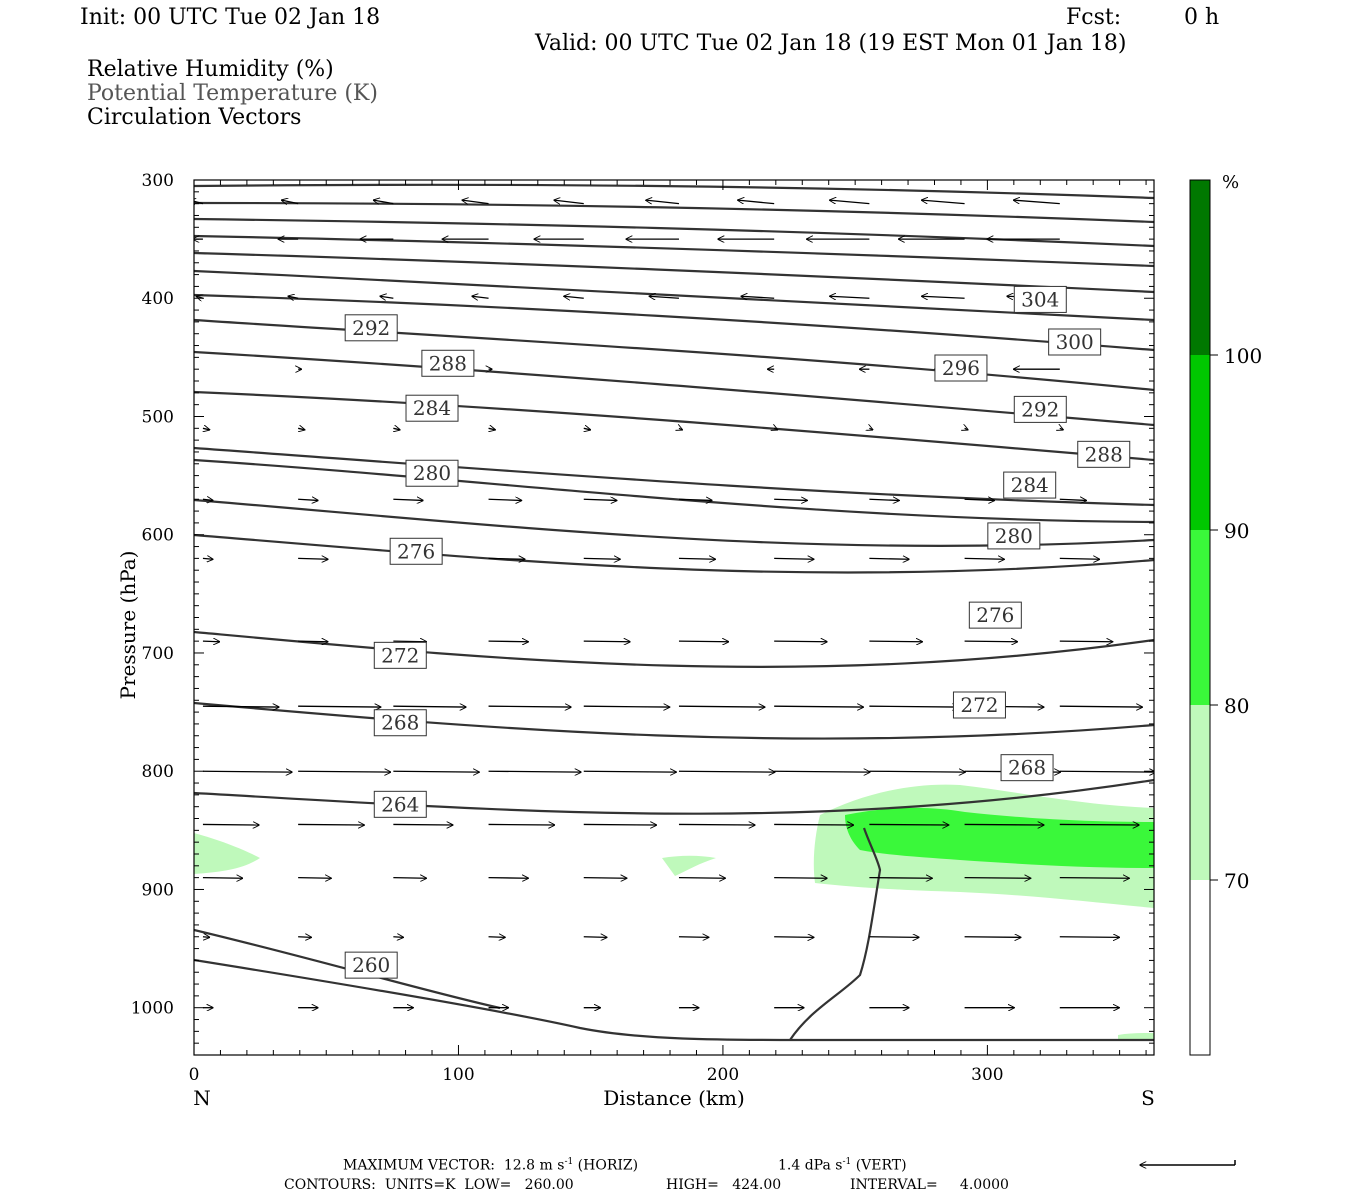  Describe the element at coordinates (1225, 614) in the screenshot. I see `colorbar: 70 80 90 100%` at that location.